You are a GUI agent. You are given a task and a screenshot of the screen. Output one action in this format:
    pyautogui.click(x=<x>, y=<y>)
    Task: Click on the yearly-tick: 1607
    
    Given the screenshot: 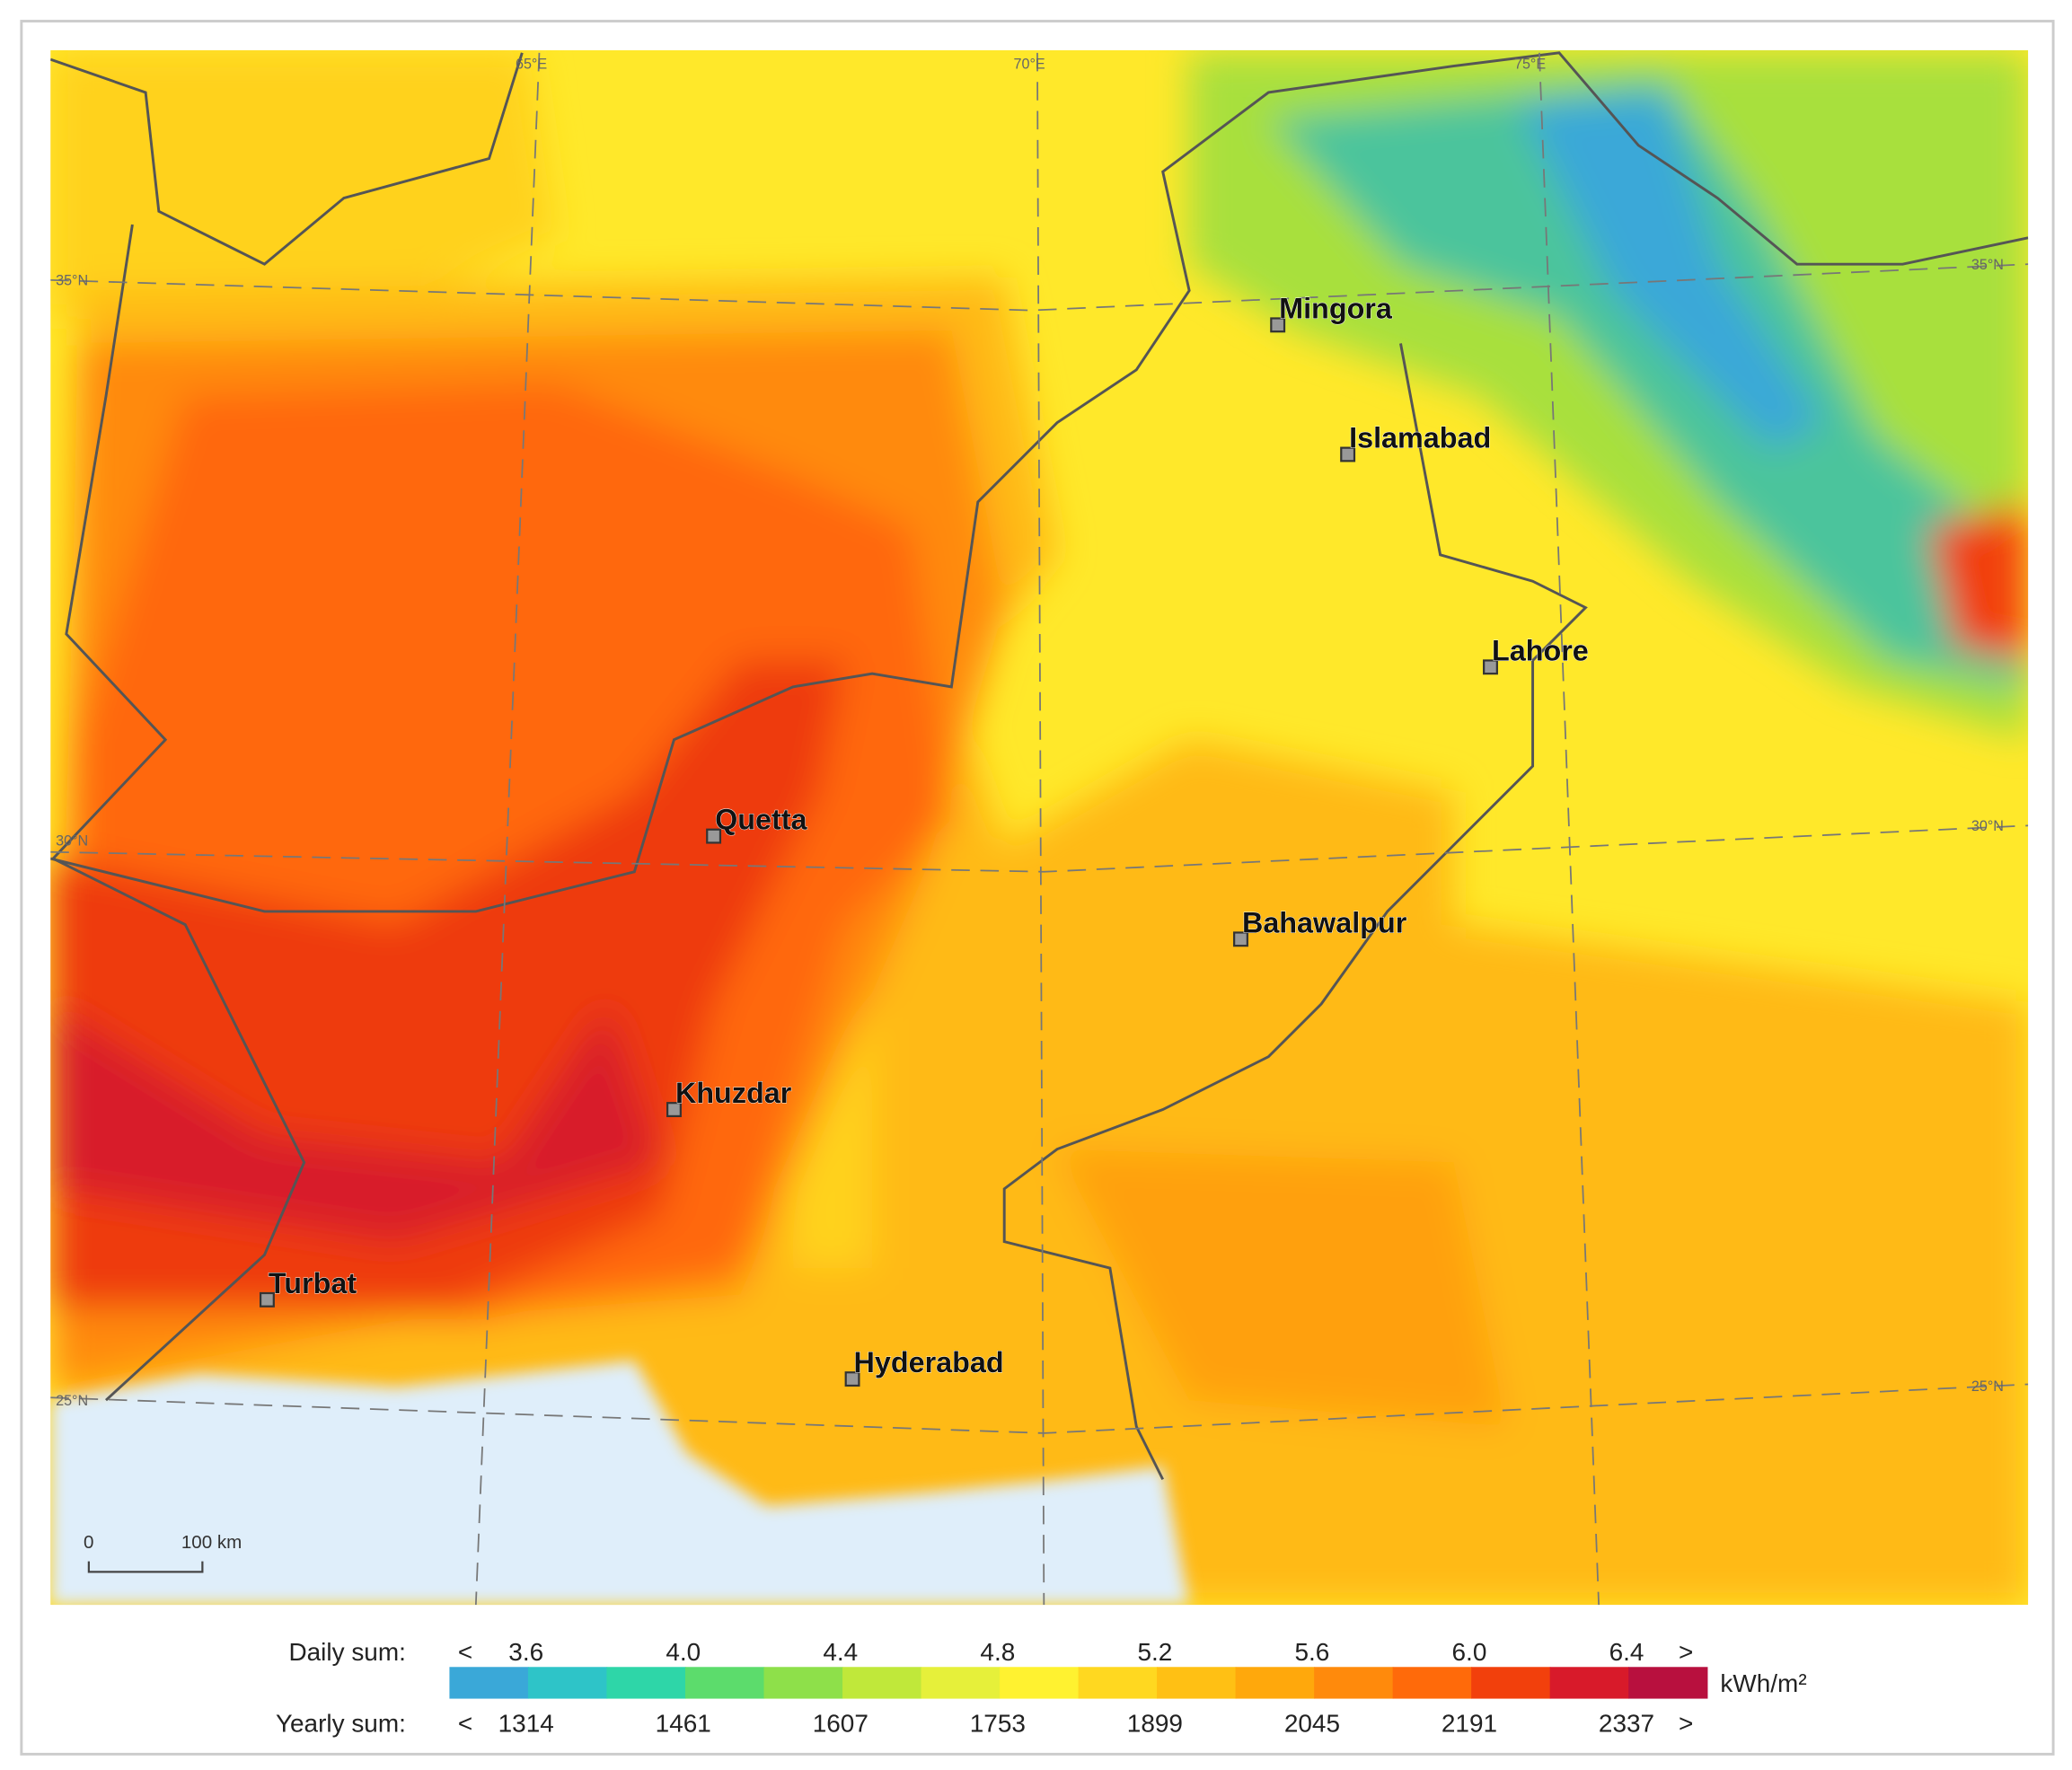 What is the action you would take?
    pyautogui.click(x=840, y=1723)
    